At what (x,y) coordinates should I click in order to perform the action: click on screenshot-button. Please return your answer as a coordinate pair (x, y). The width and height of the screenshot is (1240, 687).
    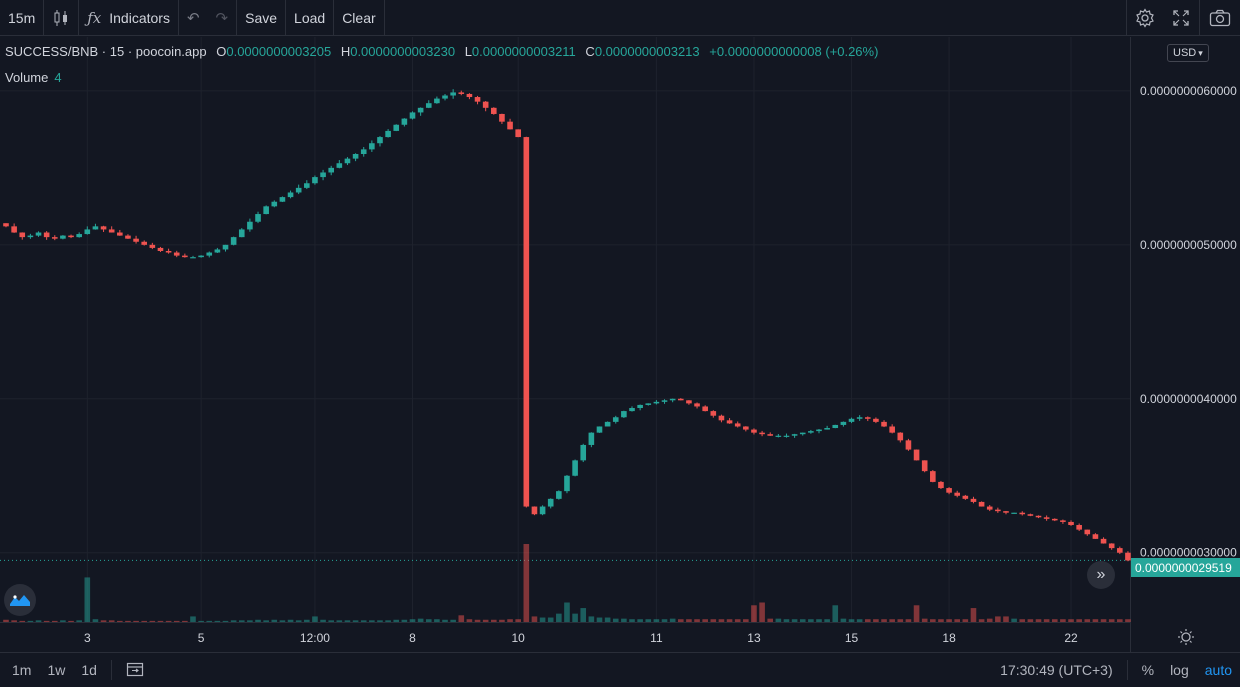
    Looking at the image, I should click on (1220, 18).